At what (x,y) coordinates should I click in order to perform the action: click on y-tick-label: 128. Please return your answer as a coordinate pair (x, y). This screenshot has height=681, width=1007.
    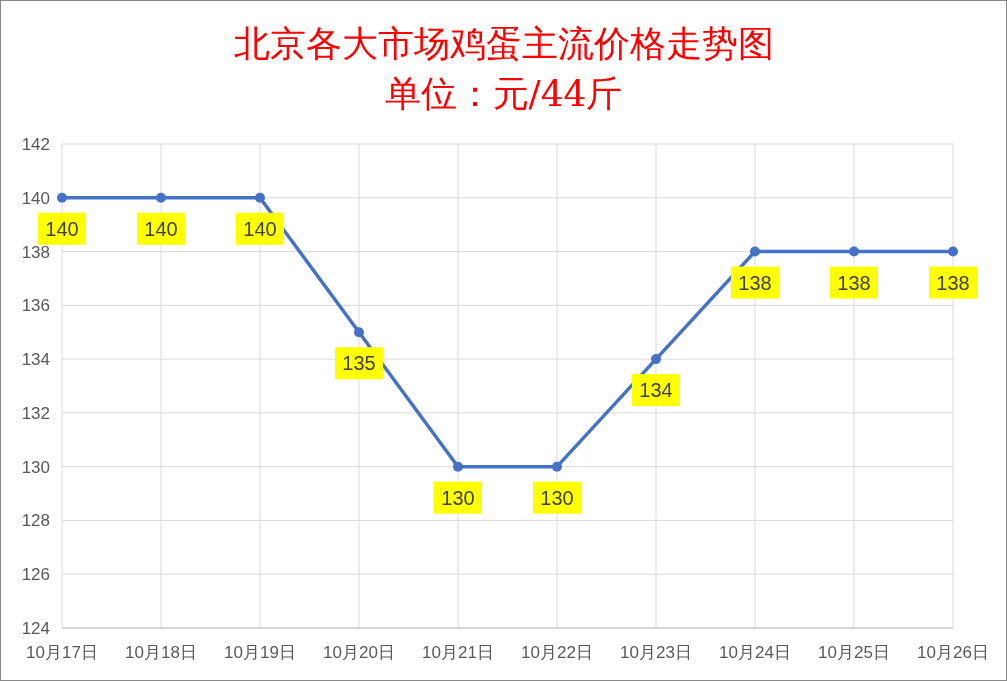
    Looking at the image, I should click on (35, 521).